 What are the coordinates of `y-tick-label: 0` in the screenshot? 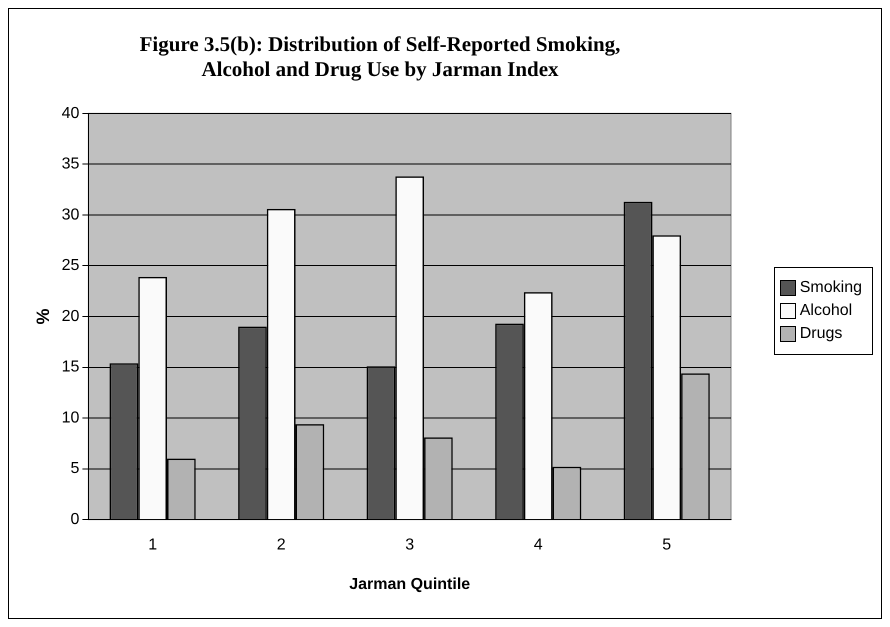 It's located at (75, 519).